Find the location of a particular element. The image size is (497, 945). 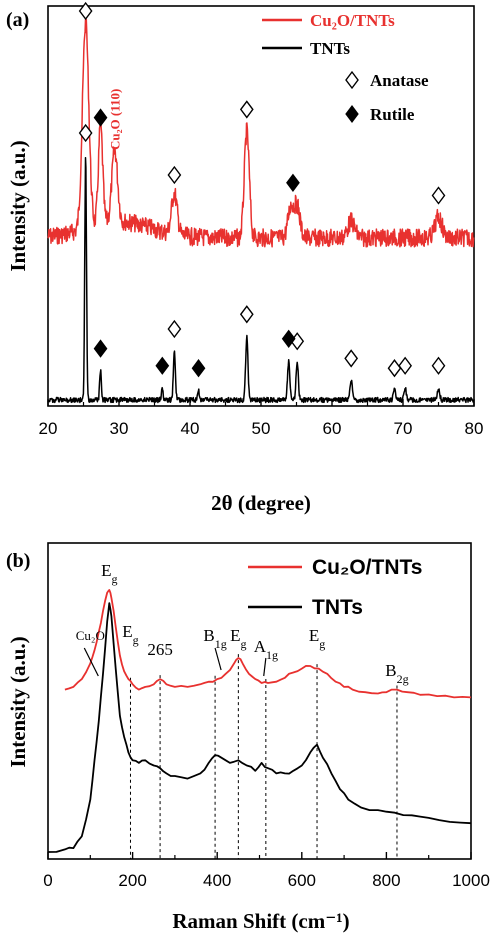

panel-b-x-tick-label: 0 is located at coordinates (47, 880).